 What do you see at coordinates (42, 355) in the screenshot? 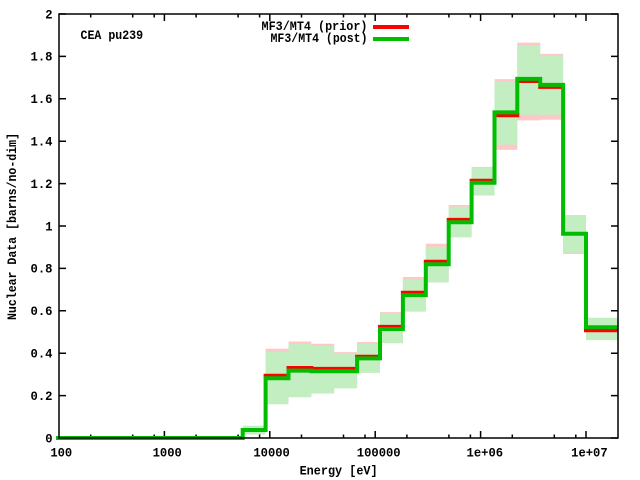
I see `svg-text: 0.4` at bounding box center [42, 355].